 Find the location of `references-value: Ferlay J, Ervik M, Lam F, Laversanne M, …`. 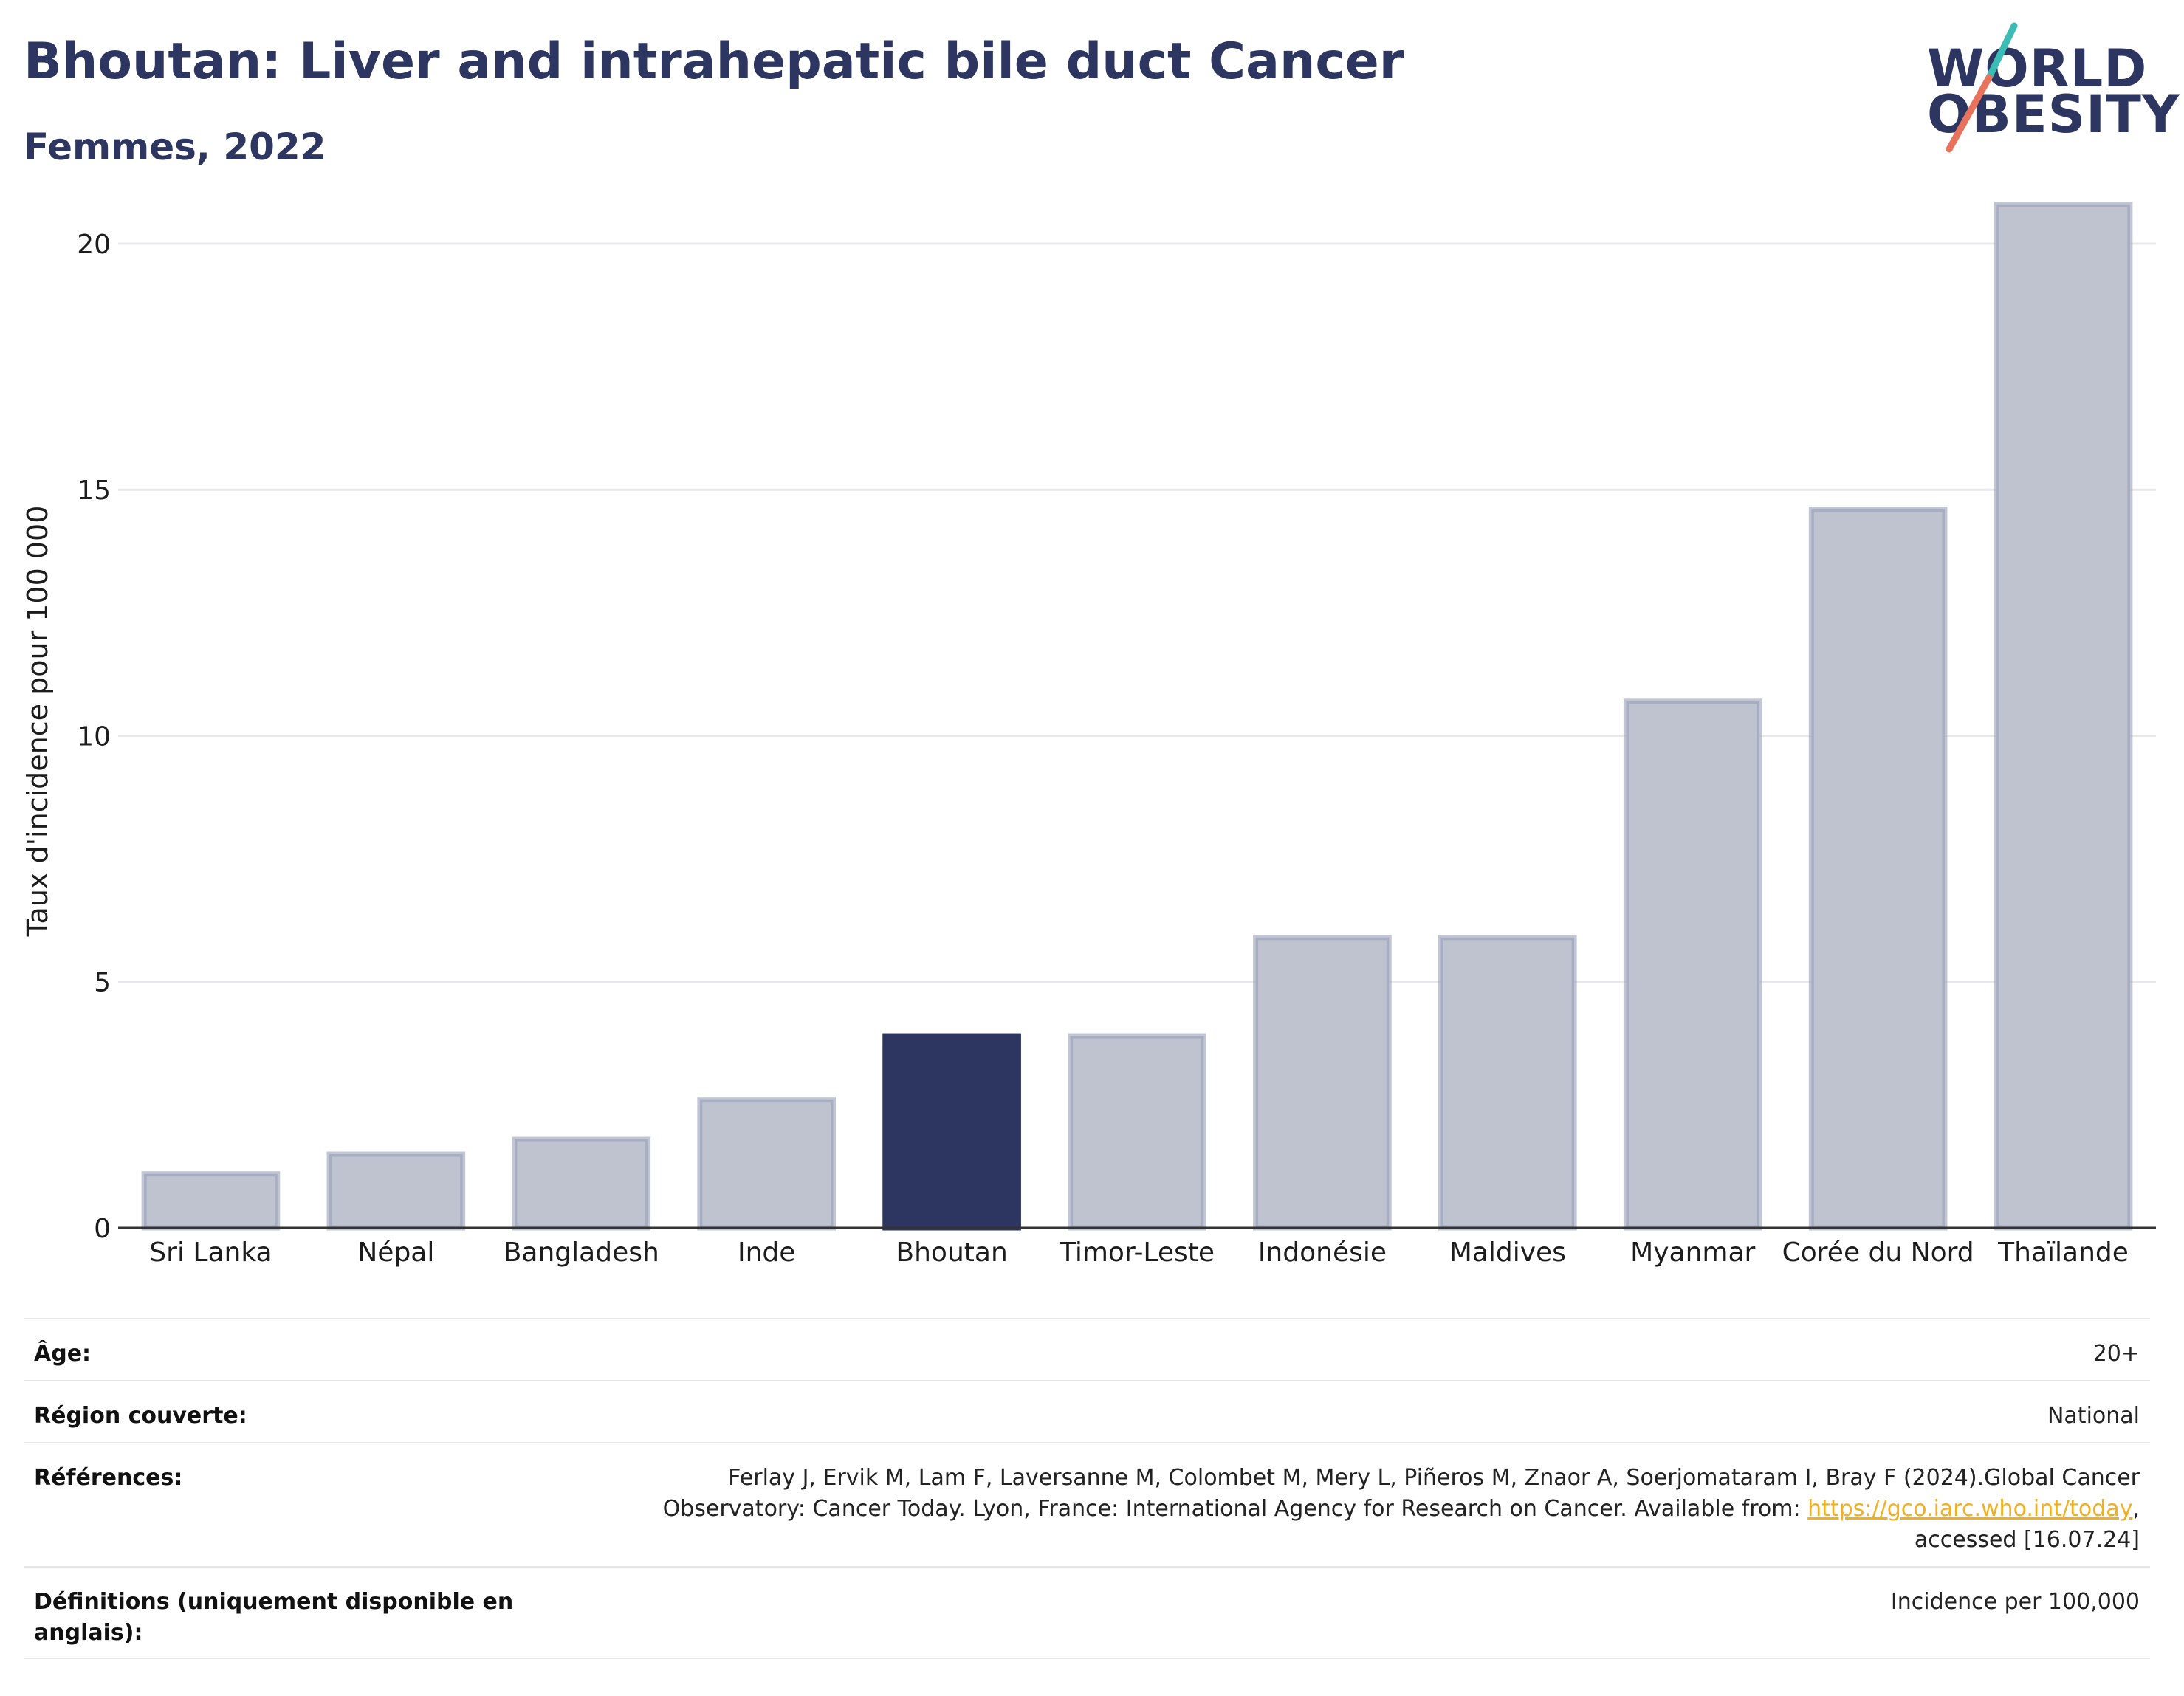

references-value: Ferlay J, Ervik M, Lam F, Laversanne M, … is located at coordinates (1365, 1509).